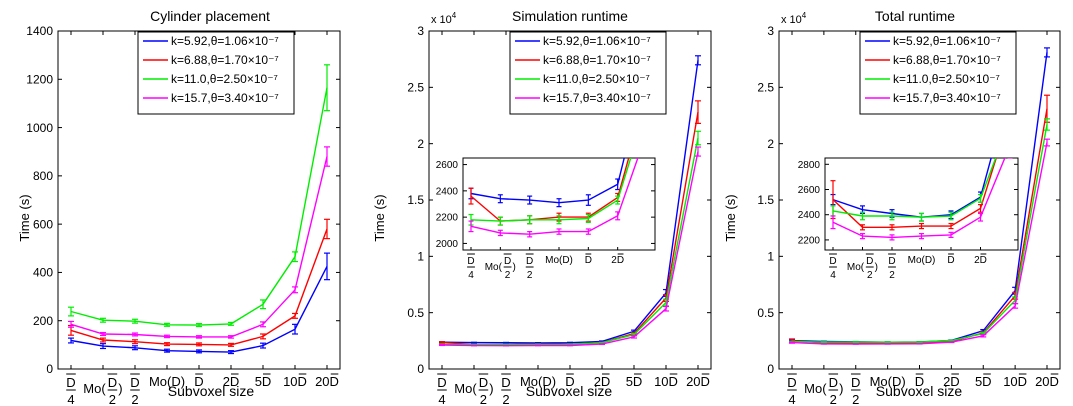 The height and width of the screenshot is (406, 1073). What do you see at coordinates (1015, 381) in the screenshot?
I see `panel-2-xtick-label-label: 10D` at bounding box center [1015, 381].